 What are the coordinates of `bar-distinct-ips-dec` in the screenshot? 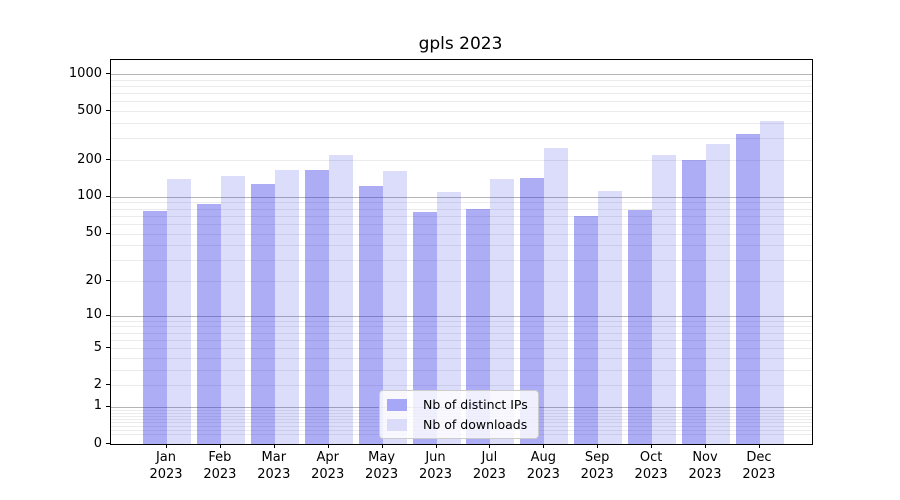 It's located at (747, 289).